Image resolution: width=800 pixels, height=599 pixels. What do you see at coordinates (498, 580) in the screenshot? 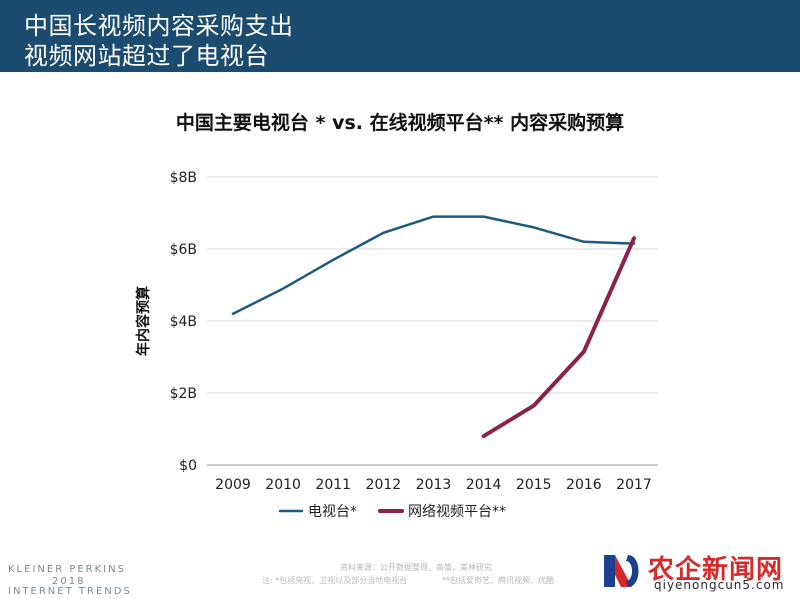
I see `footer-note-online: **包括爱奇艺、腾讯视频、优酷` at bounding box center [498, 580].